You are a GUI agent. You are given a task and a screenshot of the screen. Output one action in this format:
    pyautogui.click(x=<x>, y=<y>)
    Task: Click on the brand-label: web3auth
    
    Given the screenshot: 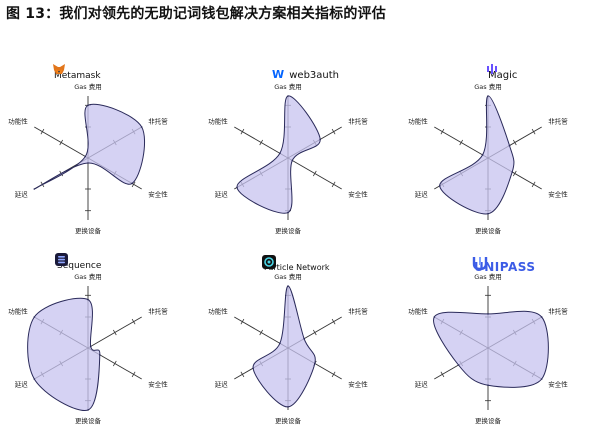 What is the action you would take?
    pyautogui.click(x=314, y=75)
    